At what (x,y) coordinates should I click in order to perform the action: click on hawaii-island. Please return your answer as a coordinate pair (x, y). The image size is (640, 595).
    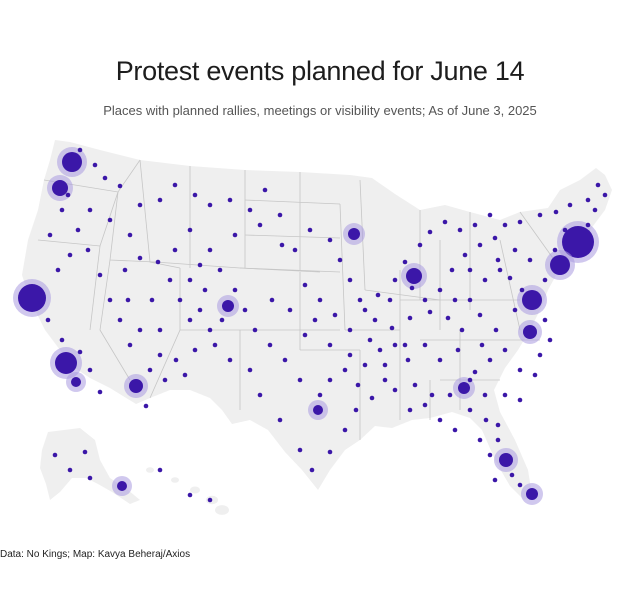
    Looking at the image, I should click on (195, 490).